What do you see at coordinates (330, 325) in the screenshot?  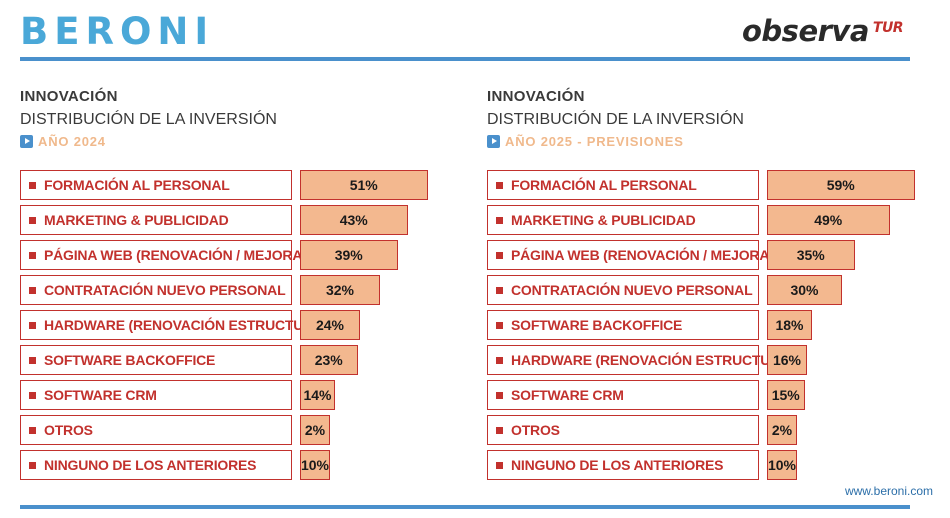 I see `bar-value-label: 24%` at bounding box center [330, 325].